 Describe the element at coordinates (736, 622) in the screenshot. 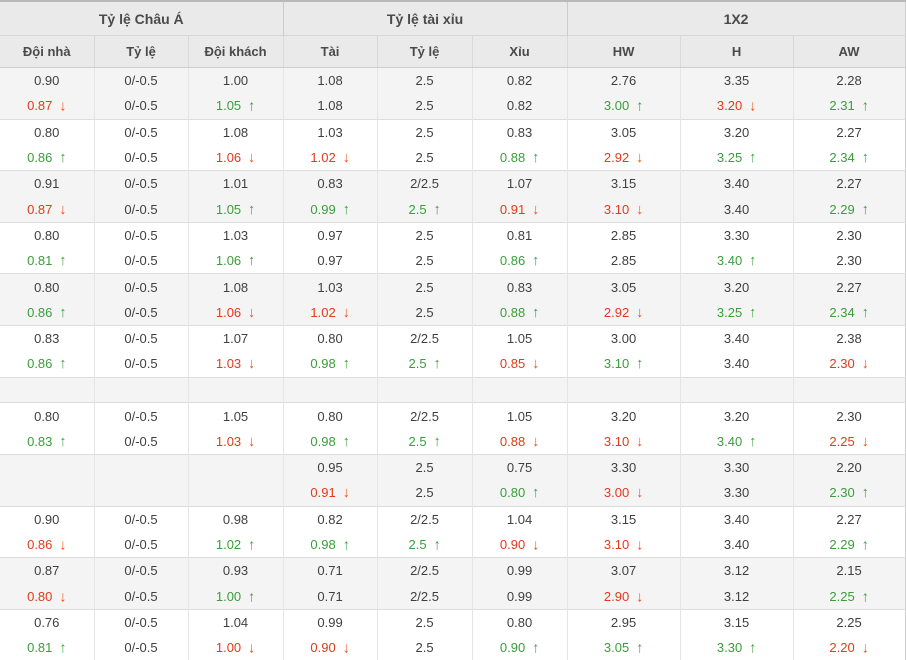

I see `odds-cell: 3.15` at that location.